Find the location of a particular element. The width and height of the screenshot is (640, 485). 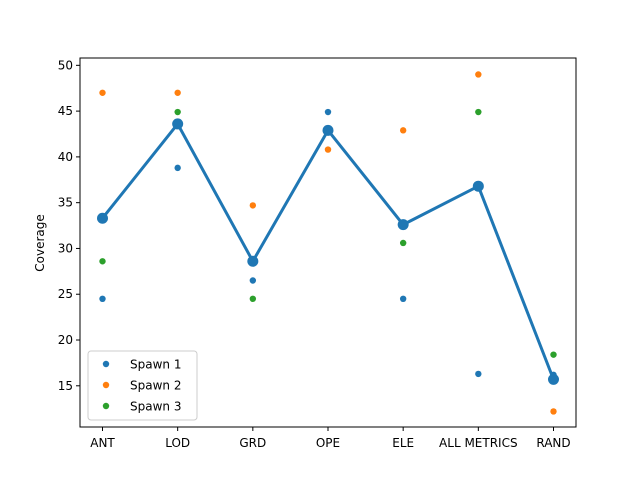

y-tick-label: 35 is located at coordinates (65, 203).